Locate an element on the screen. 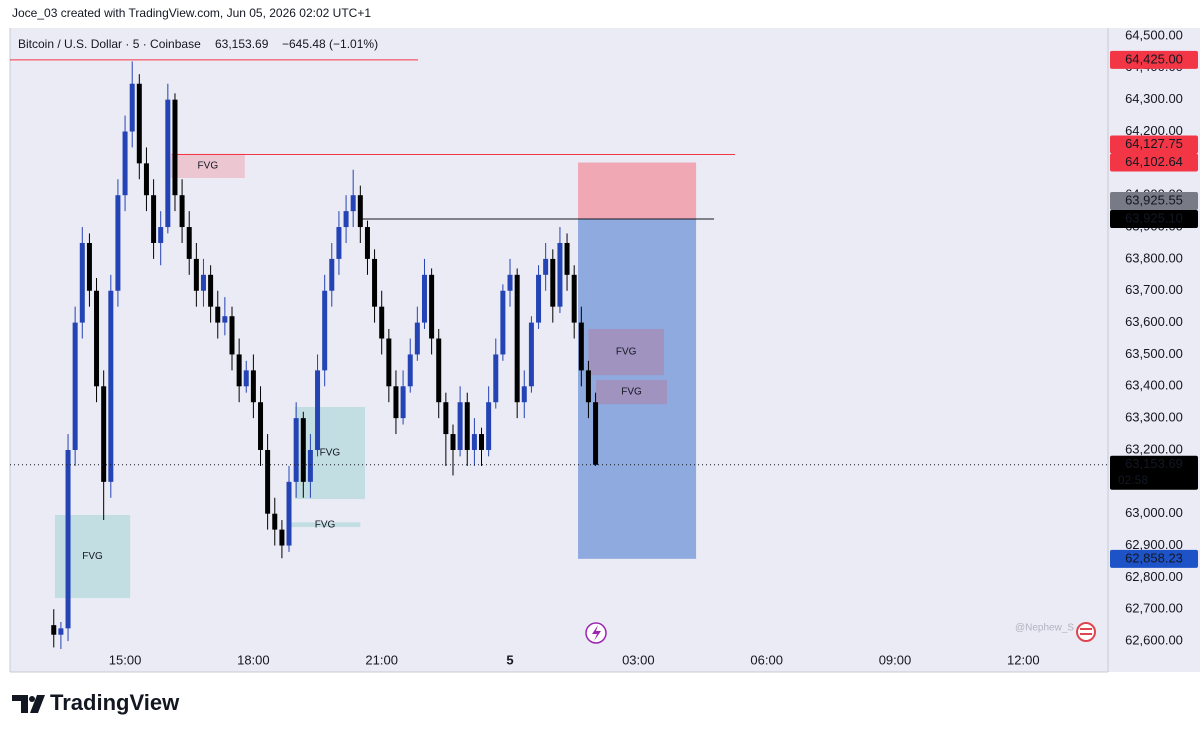  y-tick-label: 63,700.00 is located at coordinates (1154, 289).